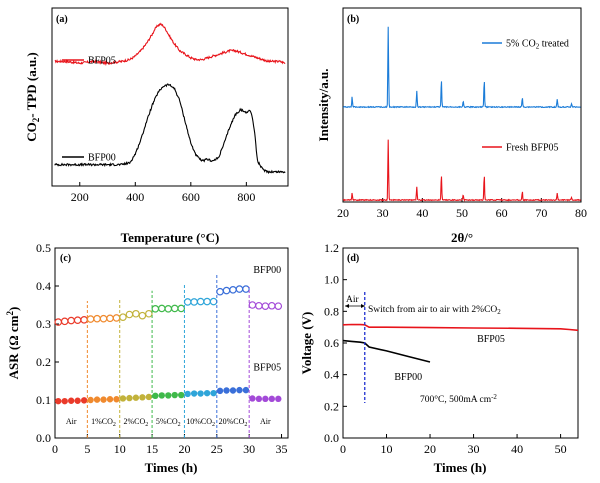 This screenshot has width=600, height=483. What do you see at coordinates (71, 421) in the screenshot?
I see `segment-label: Air` at bounding box center [71, 421].